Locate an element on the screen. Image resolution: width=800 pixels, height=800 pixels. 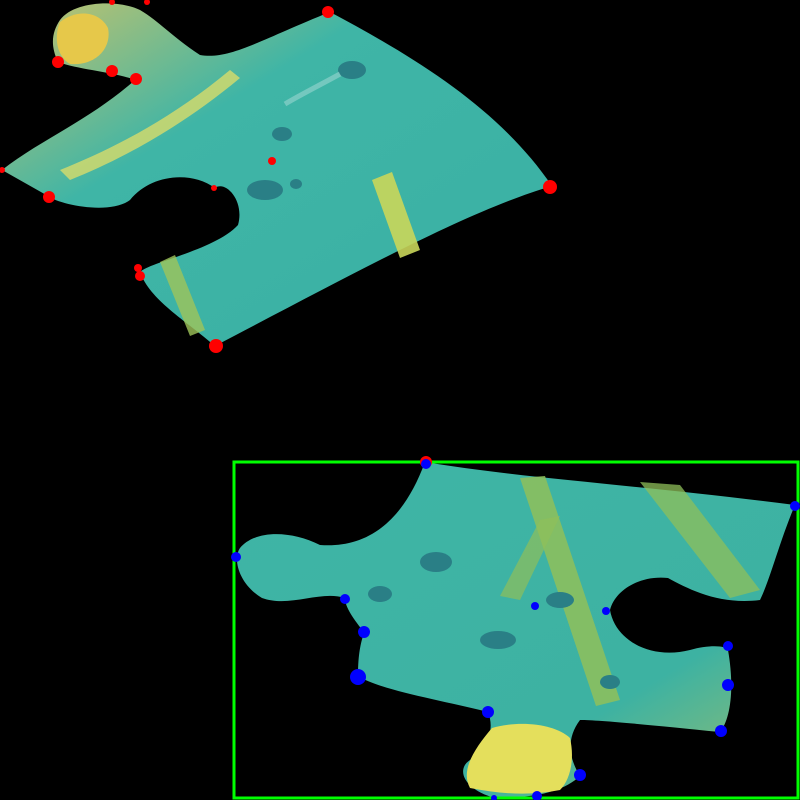
tadpole-tail is located at coordinates (312, 89).